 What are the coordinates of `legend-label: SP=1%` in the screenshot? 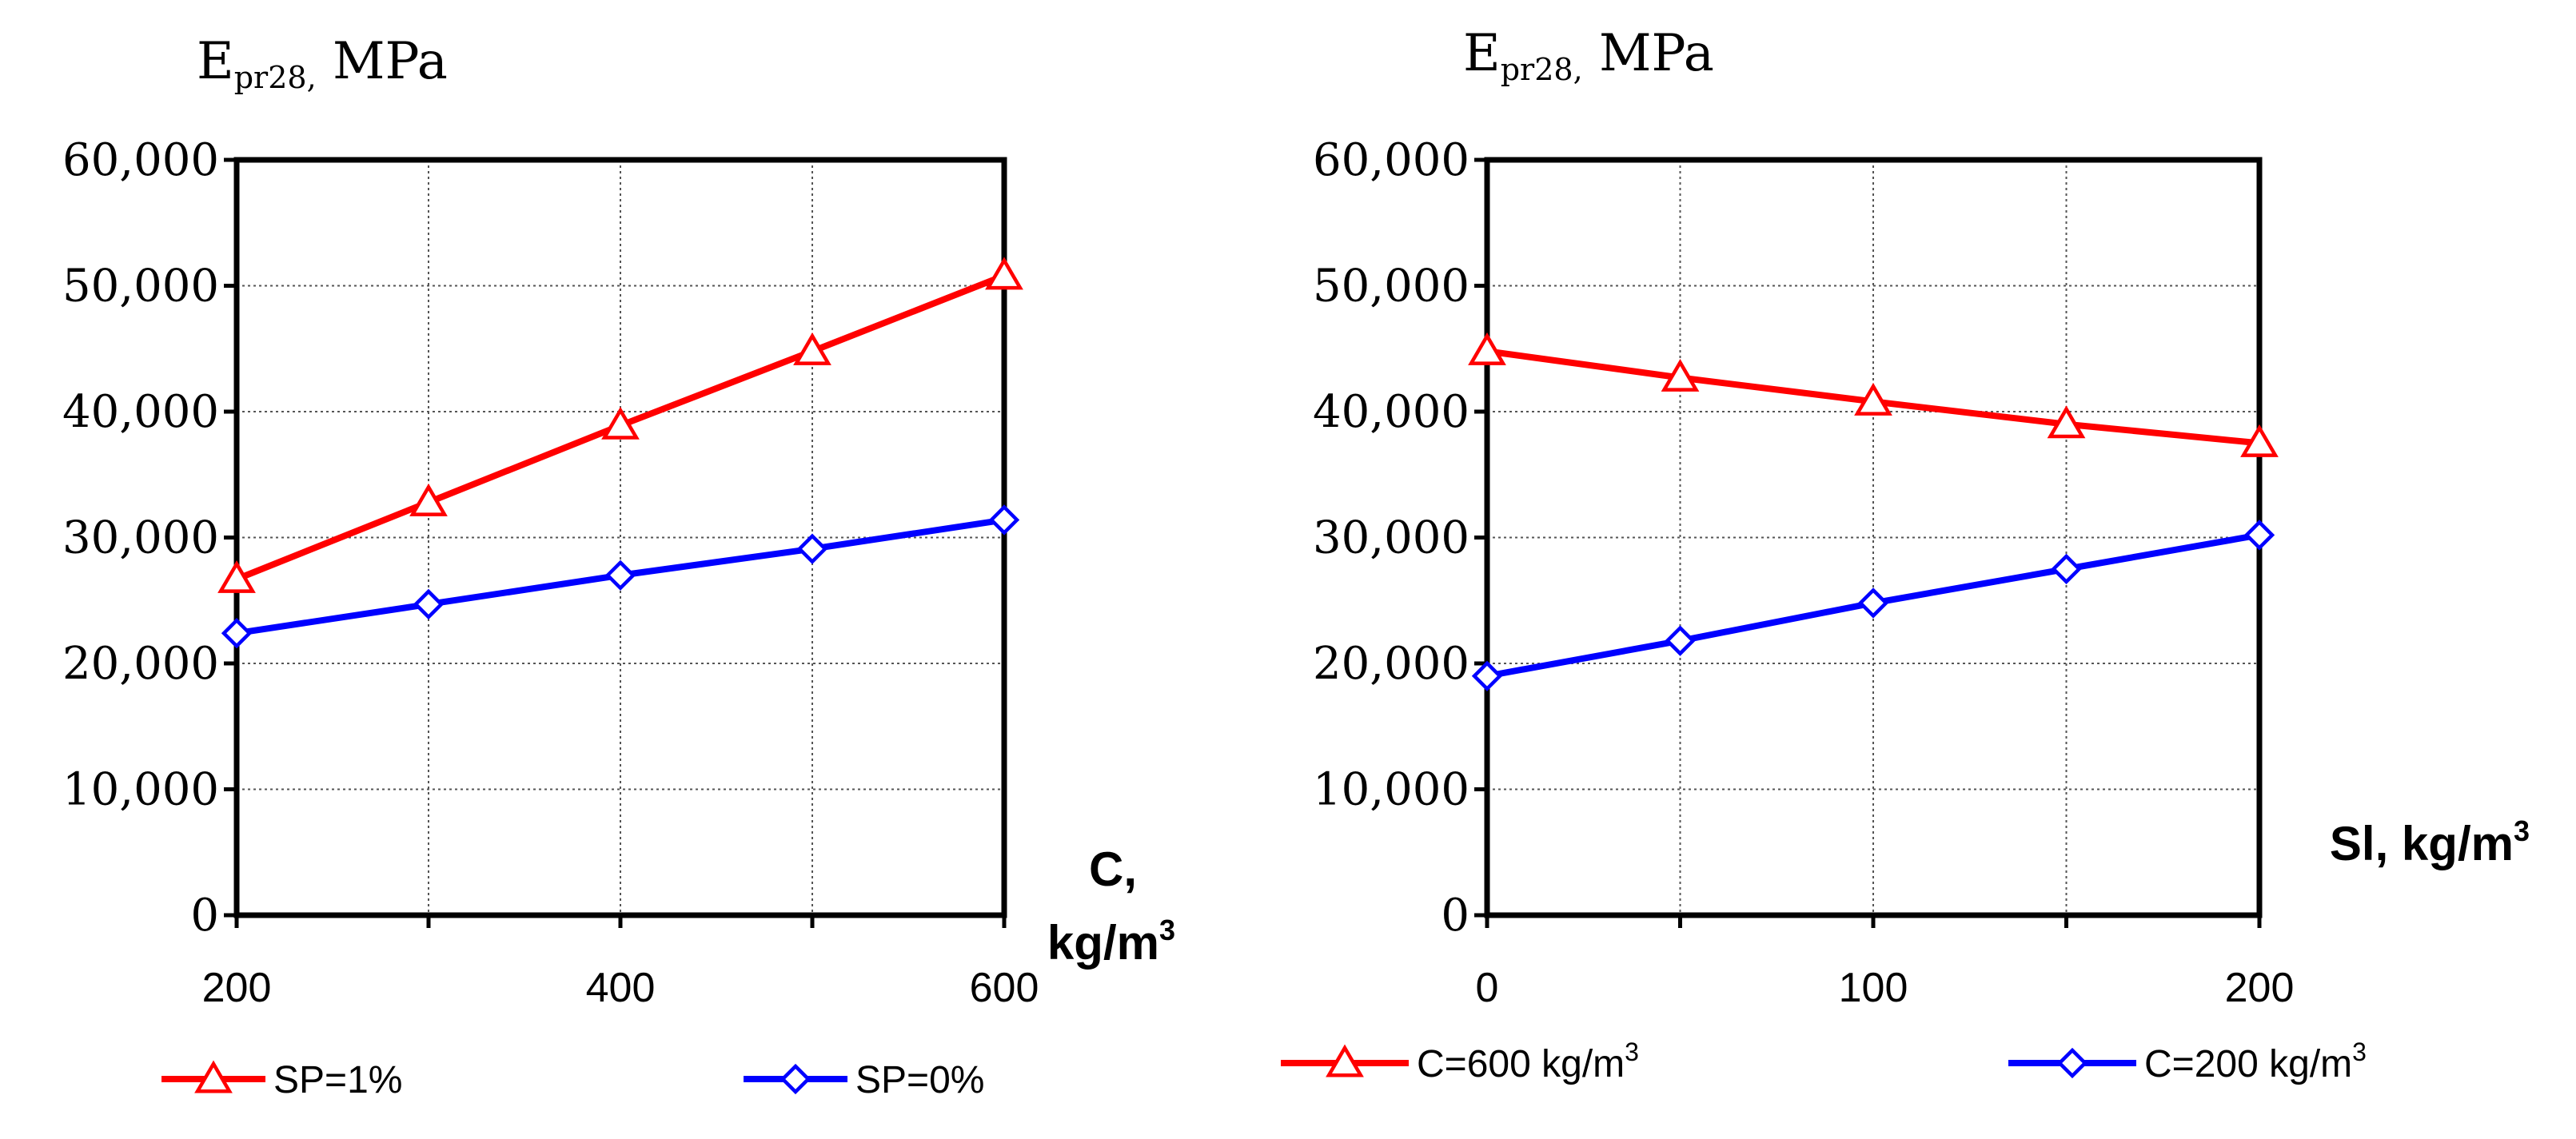 It's located at (338, 1080).